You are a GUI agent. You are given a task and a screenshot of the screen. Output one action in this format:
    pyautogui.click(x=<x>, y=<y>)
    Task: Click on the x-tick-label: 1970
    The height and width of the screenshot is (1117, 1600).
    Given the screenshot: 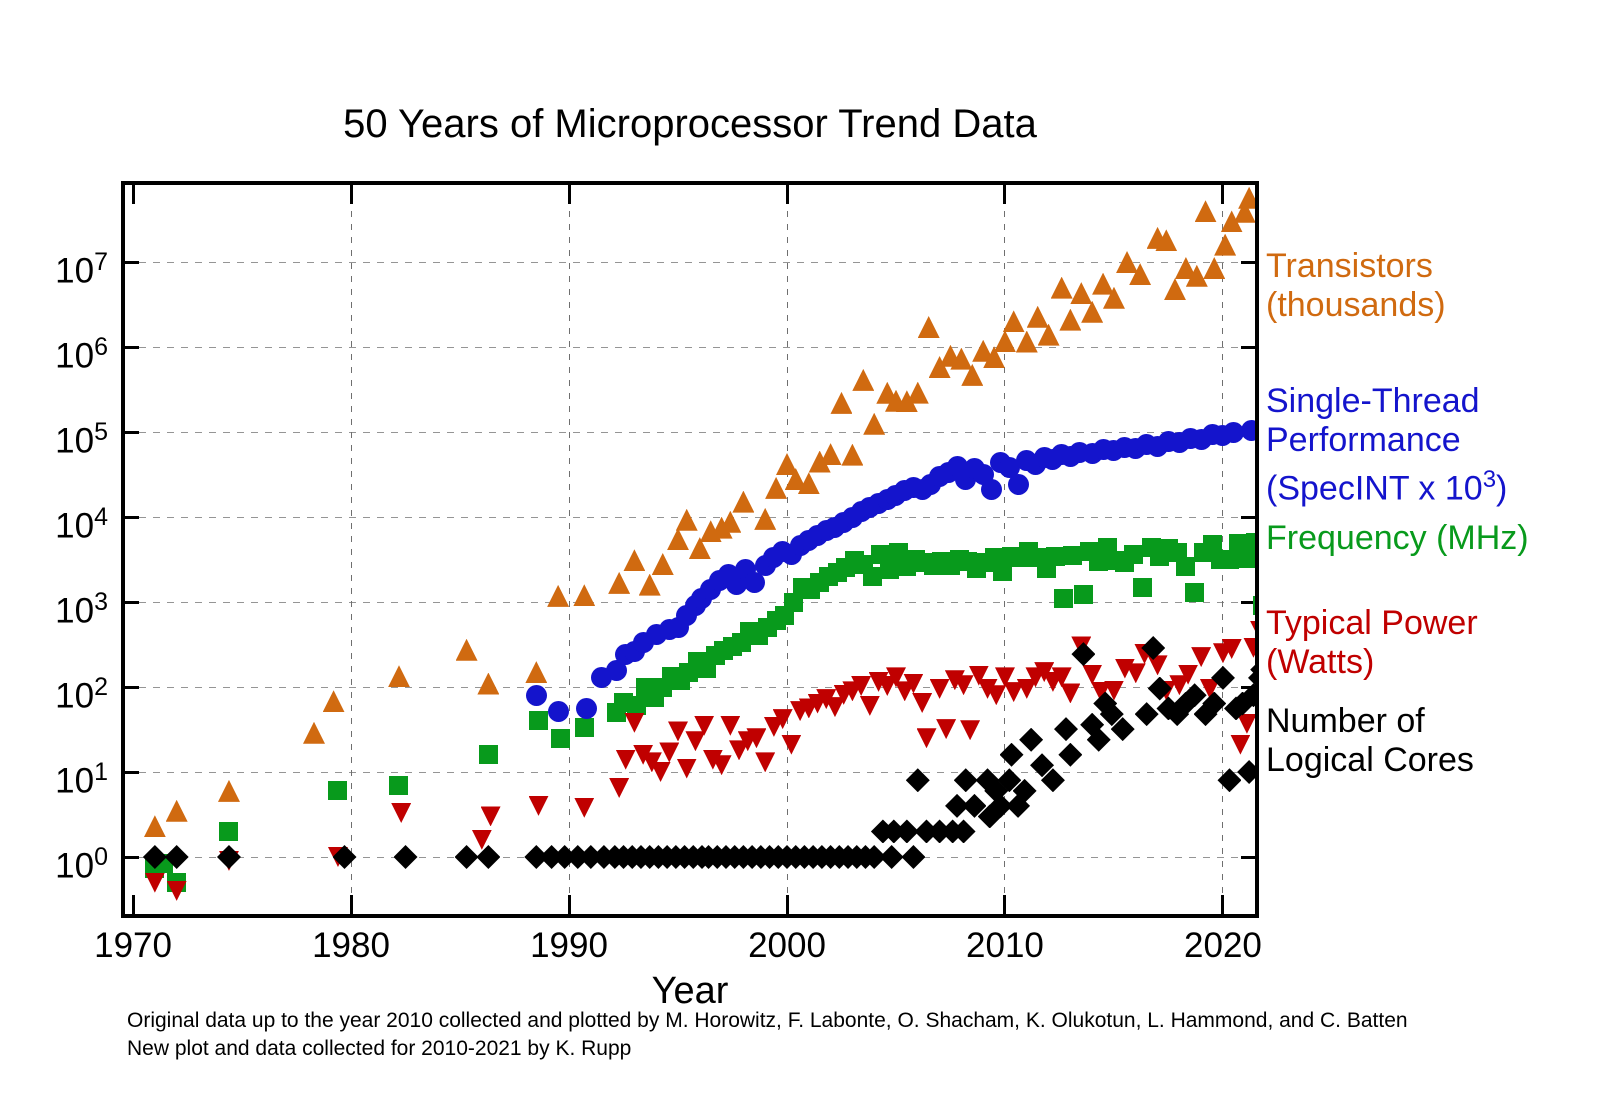 What is the action you would take?
    pyautogui.click(x=133, y=945)
    